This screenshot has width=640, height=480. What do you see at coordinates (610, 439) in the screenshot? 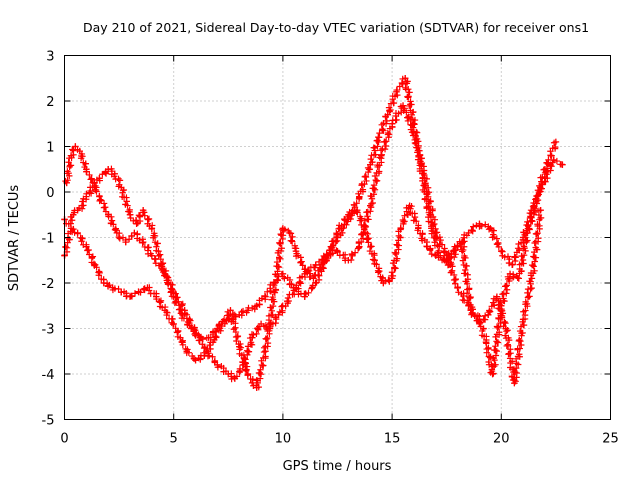
I see `x-tick-label: 25` at bounding box center [610, 439].